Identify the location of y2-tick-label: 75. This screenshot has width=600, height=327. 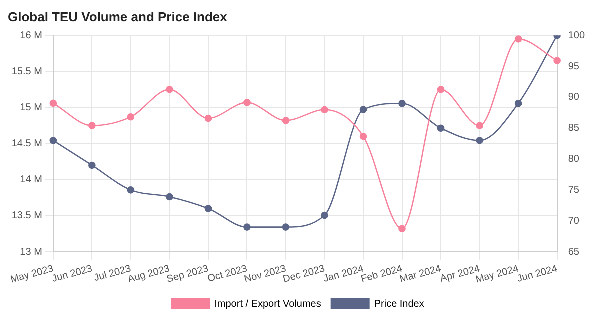
(574, 190).